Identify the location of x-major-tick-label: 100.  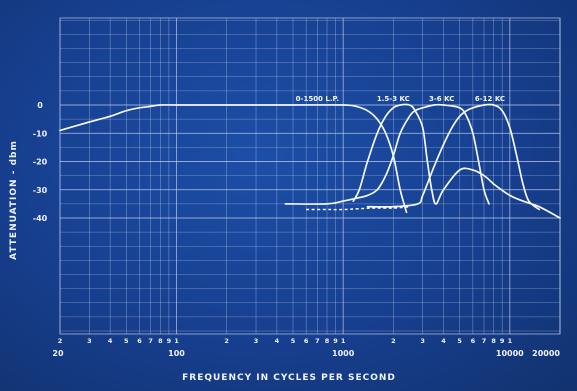
(176, 353).